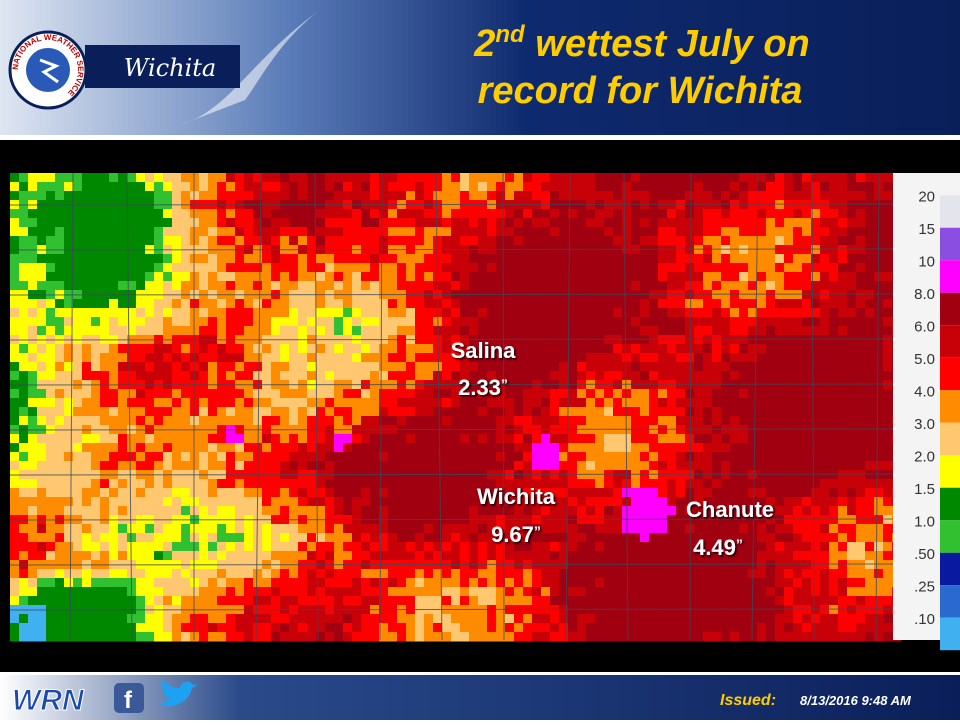 This screenshot has height=725, width=960. Describe the element at coordinates (480, 137) in the screenshot. I see `header-rule` at that location.